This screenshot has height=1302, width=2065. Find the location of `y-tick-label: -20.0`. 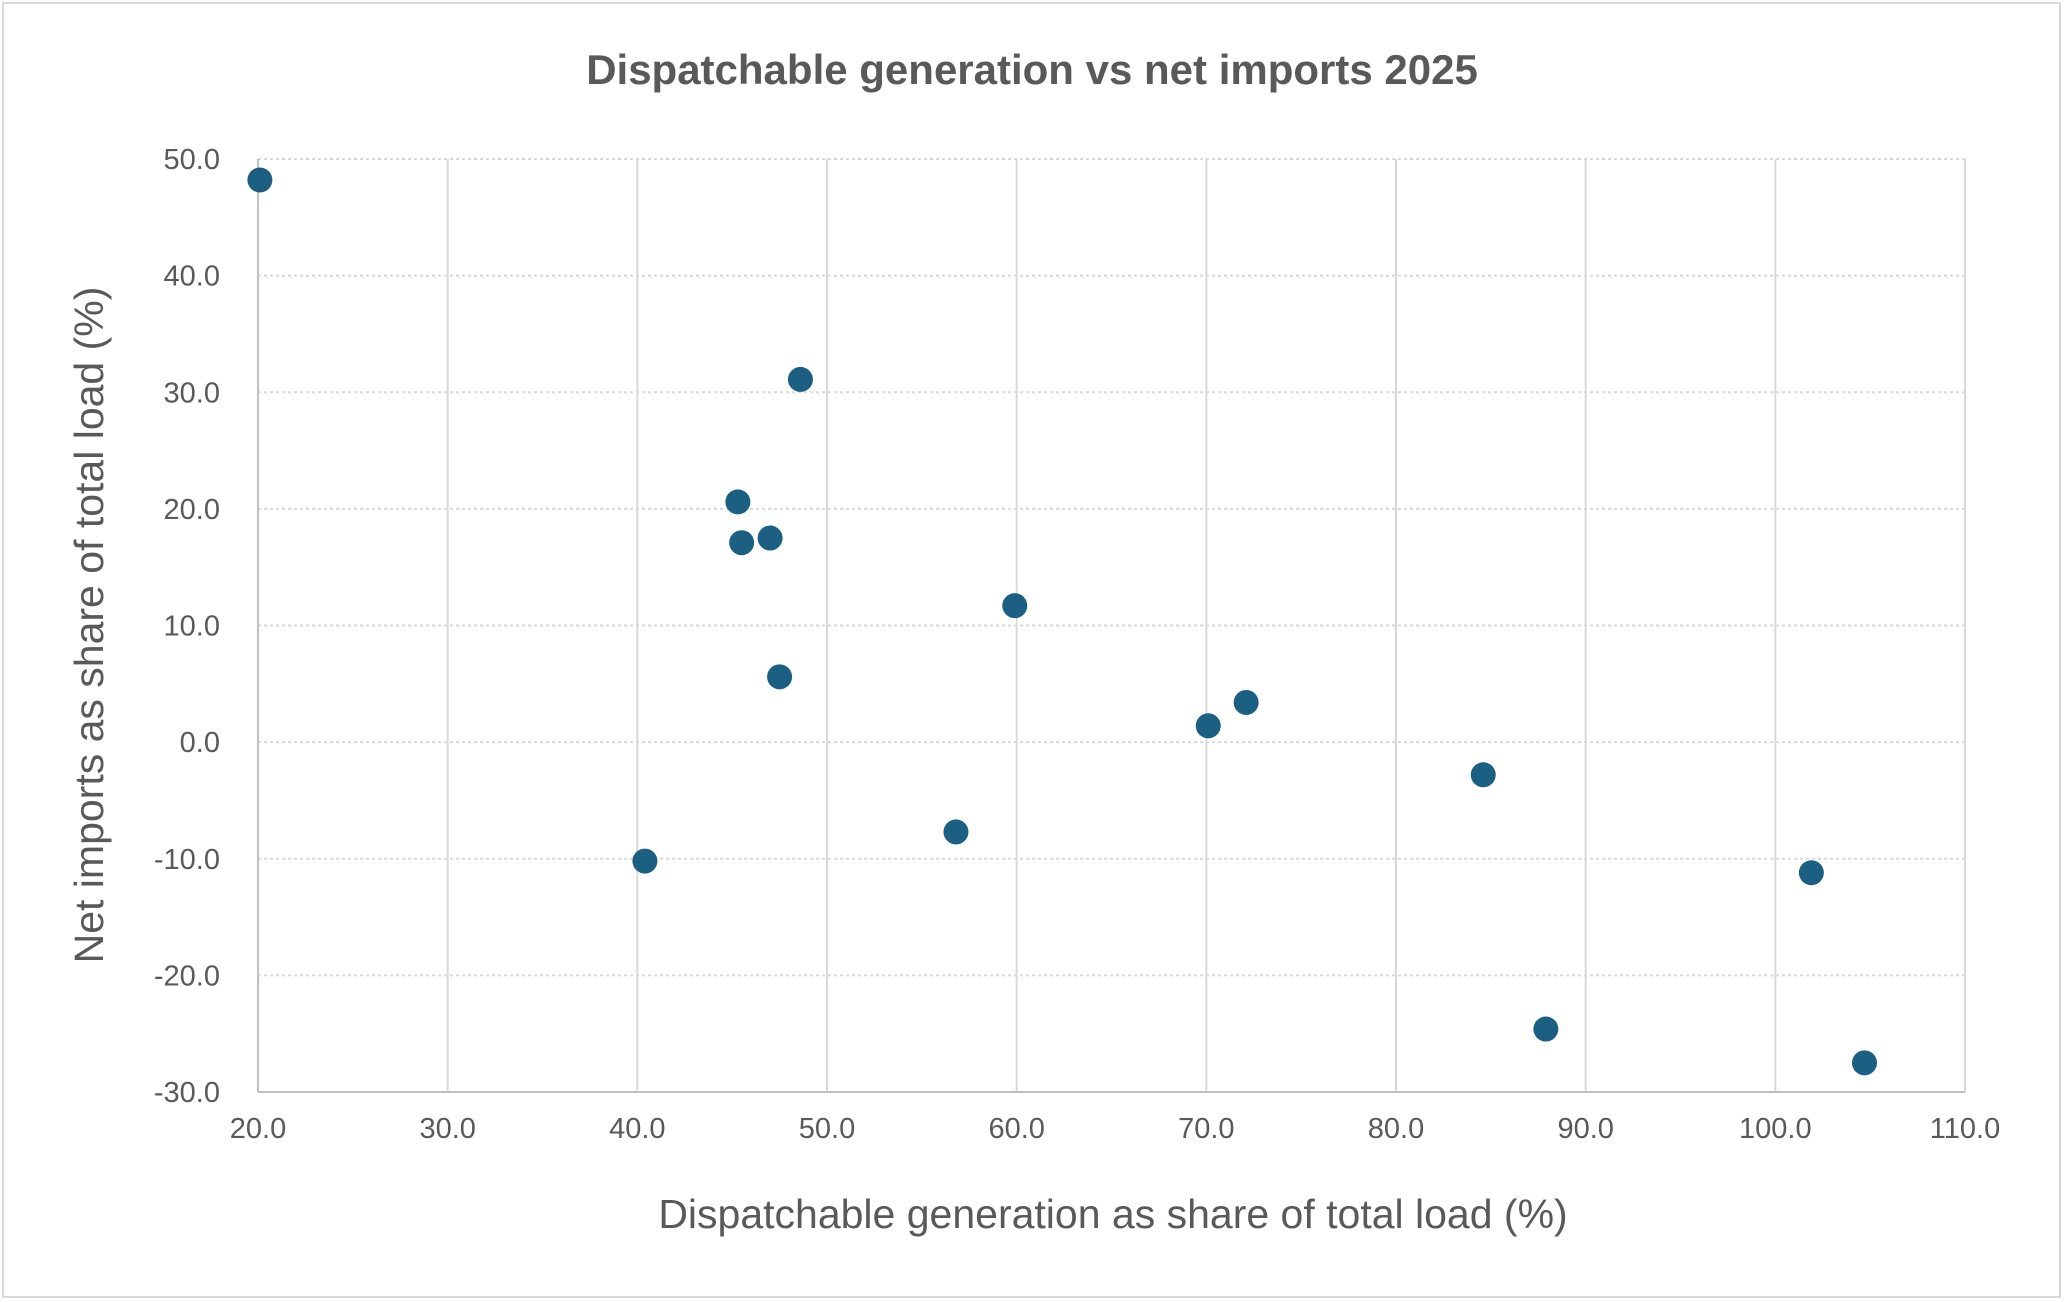

y-tick-label: -20.0 is located at coordinates (187, 976).